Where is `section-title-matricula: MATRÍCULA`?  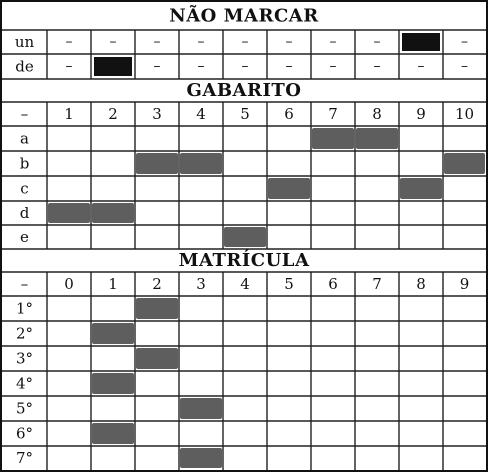
section-title-matricula: MATRÍCULA is located at coordinates (244, 259).